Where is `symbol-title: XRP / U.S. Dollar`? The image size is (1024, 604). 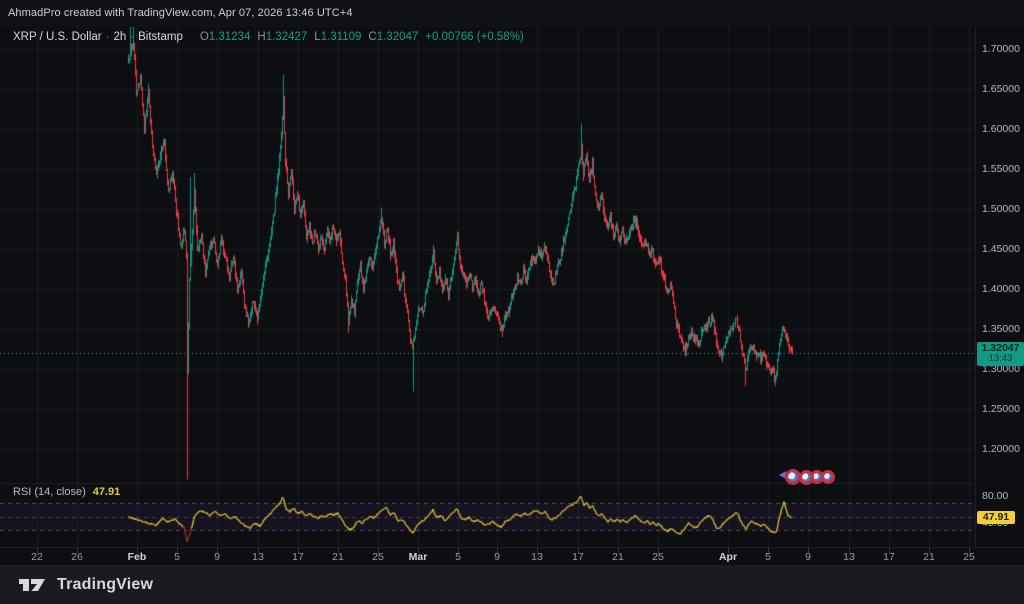 symbol-title: XRP / U.S. Dollar is located at coordinates (57, 37).